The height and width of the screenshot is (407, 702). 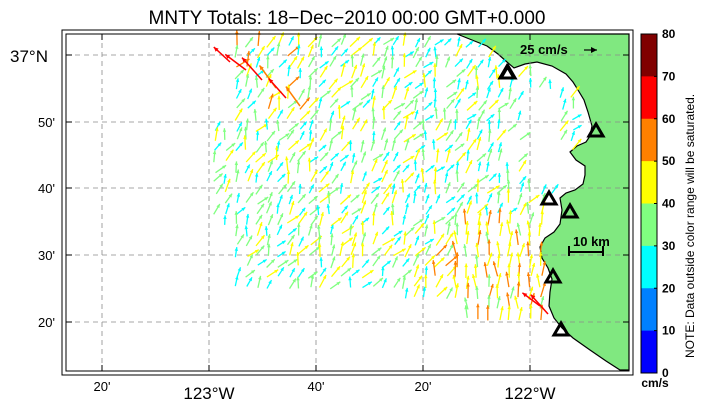 I want to click on site-triangle-icon, so click(x=549, y=197).